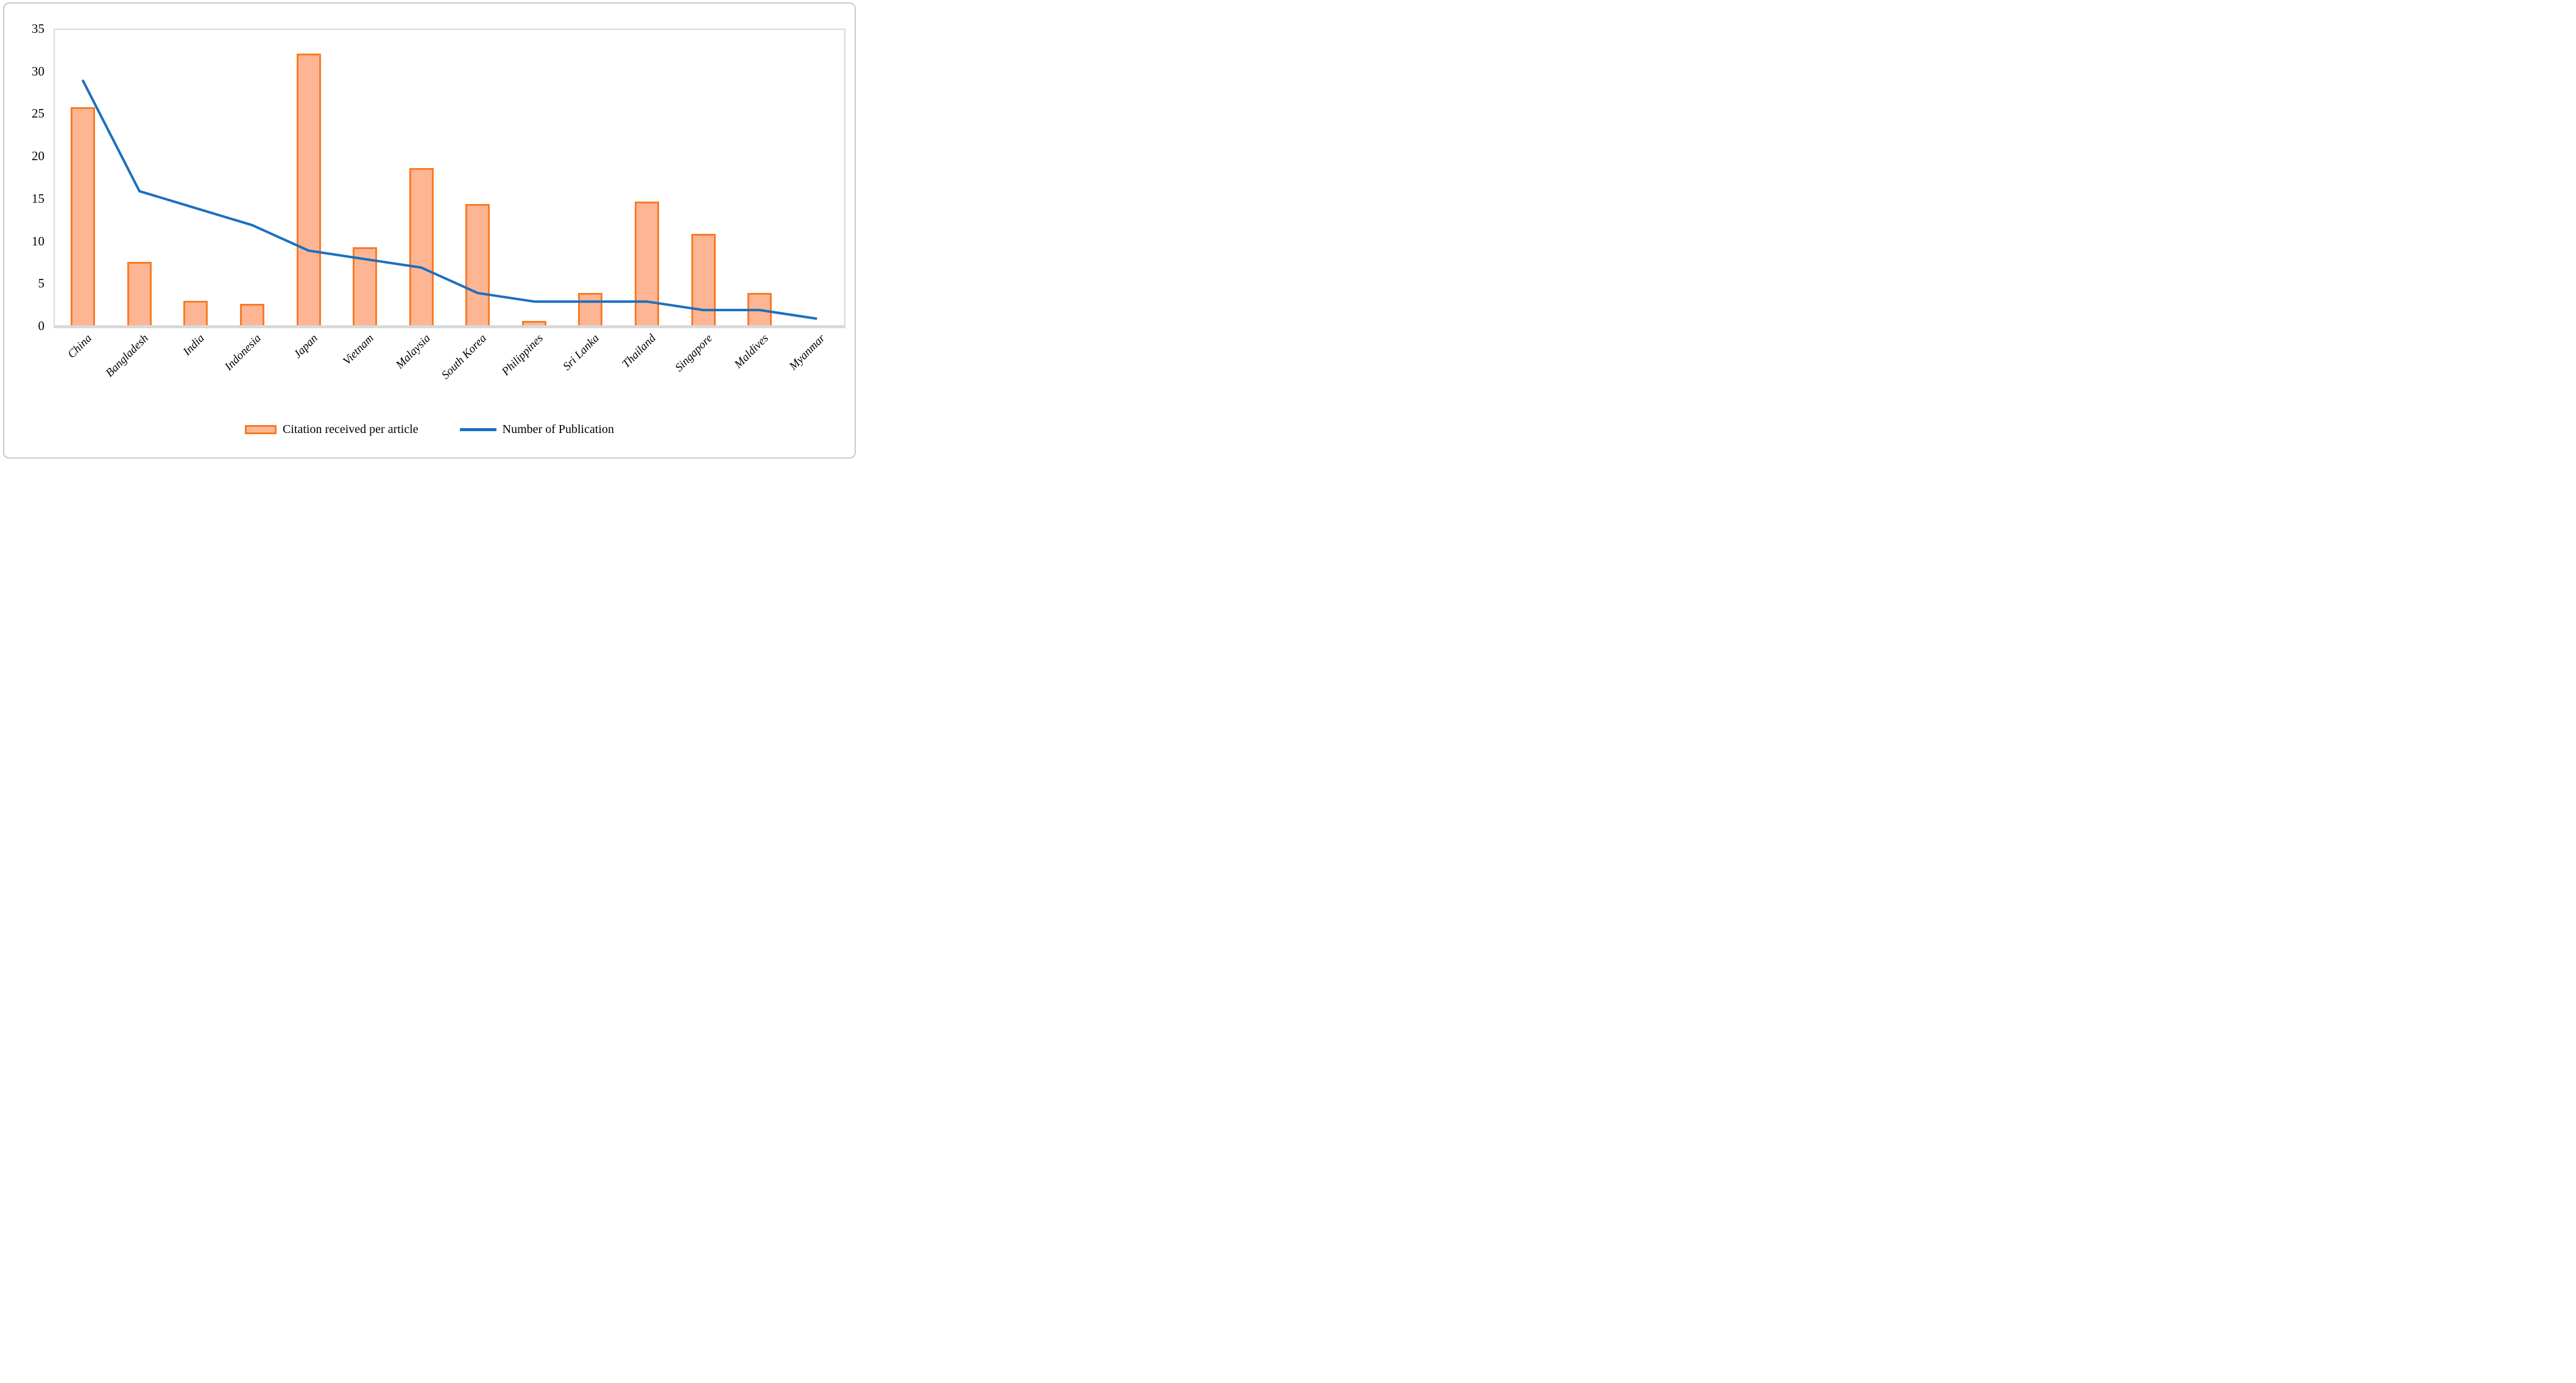  I want to click on line-series-publication, so click(450, 199).